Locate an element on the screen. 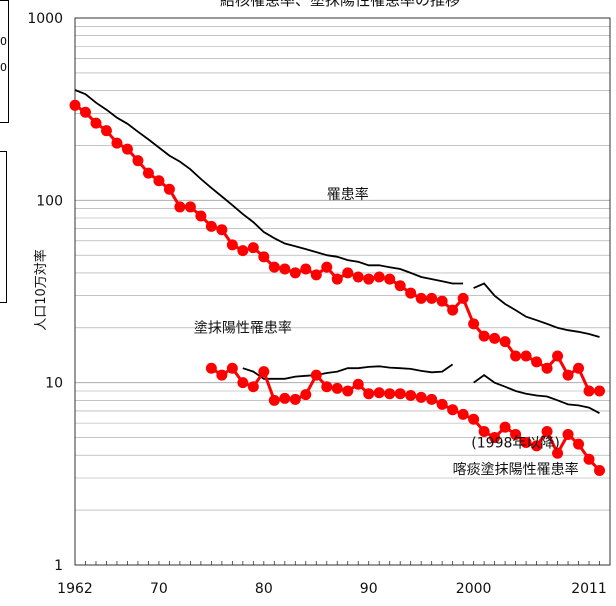 The image size is (616, 606). x-tick-label: 70 is located at coordinates (159, 589).